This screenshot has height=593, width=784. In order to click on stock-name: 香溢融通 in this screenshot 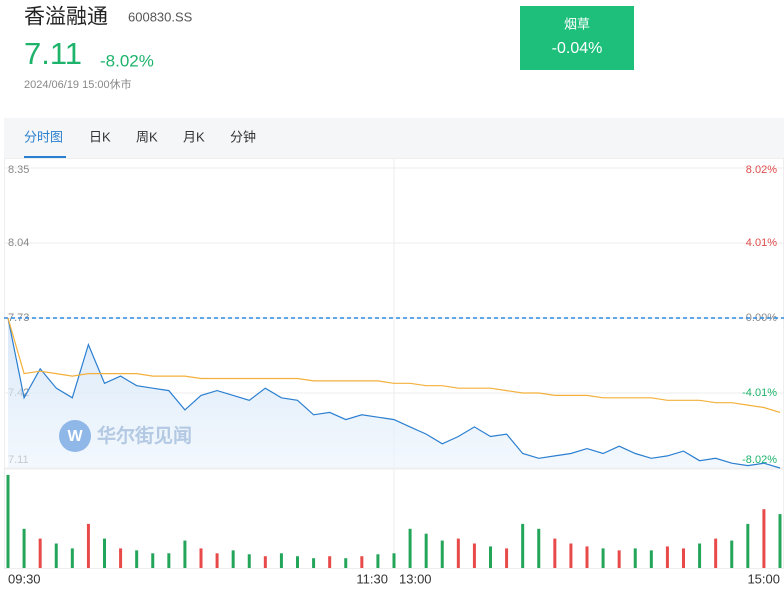, I will do `click(66, 17)`.